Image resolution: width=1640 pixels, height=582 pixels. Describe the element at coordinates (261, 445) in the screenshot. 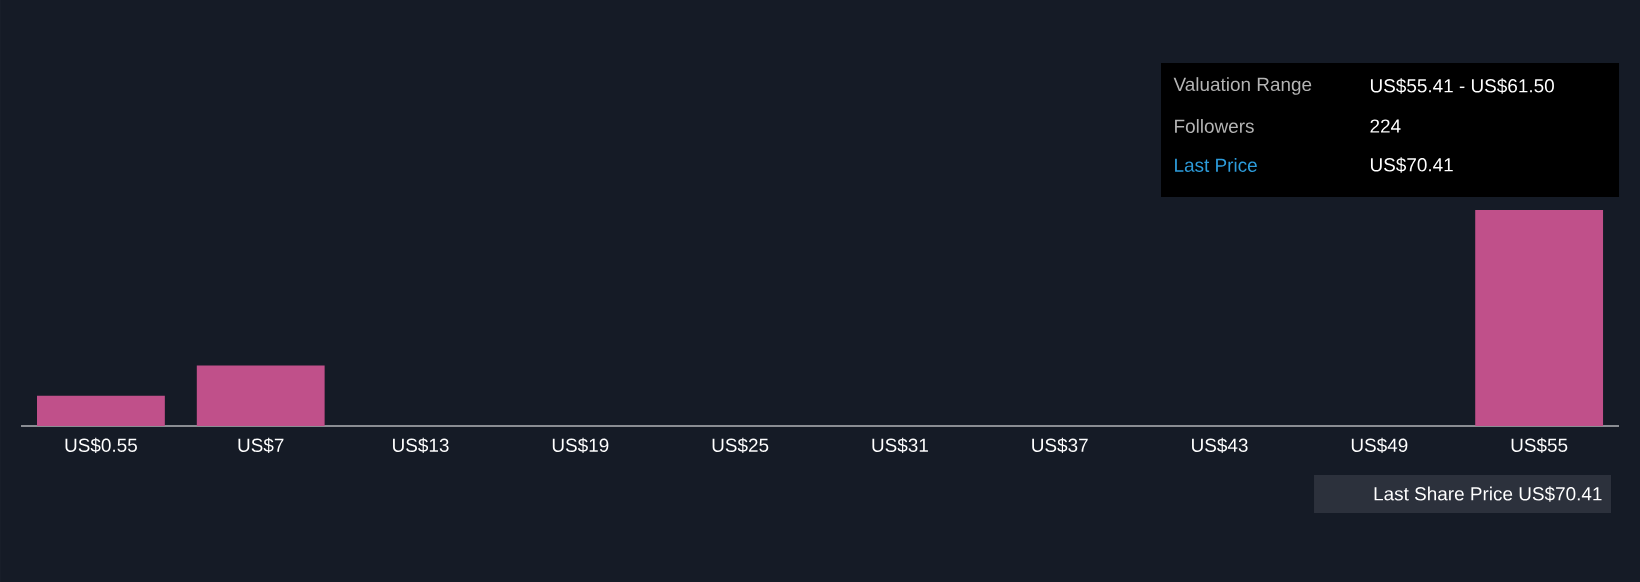

I see `x-tick-label: US$7` at that location.